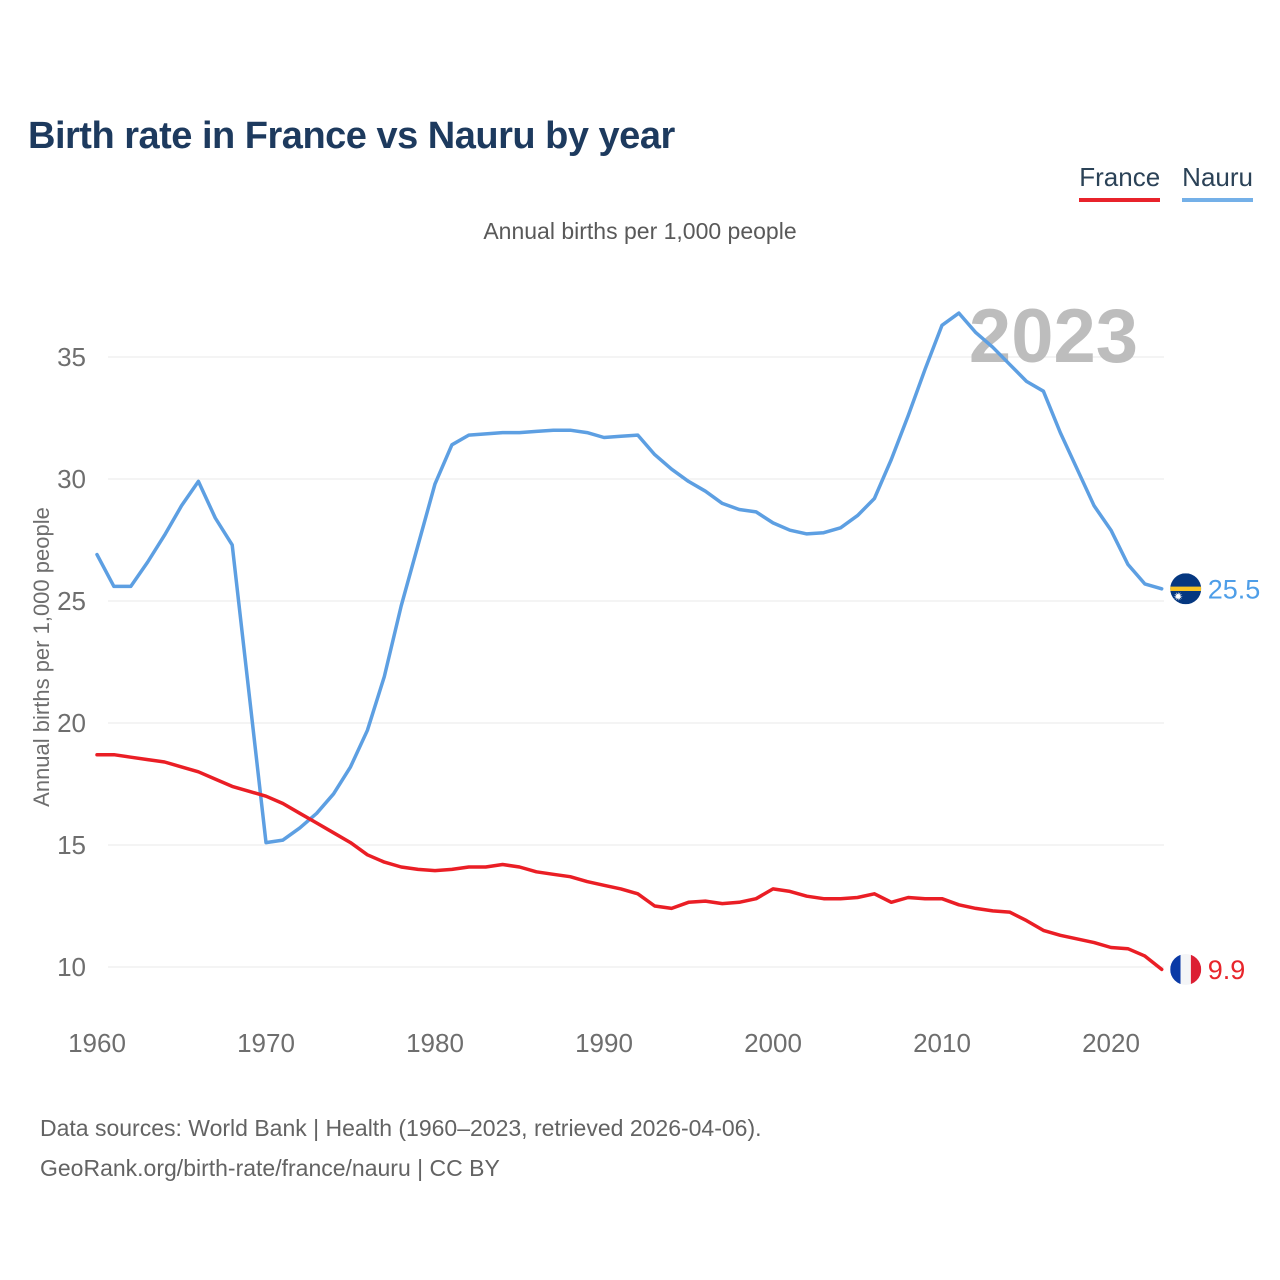 The image size is (1280, 1280). Describe the element at coordinates (773, 1043) in the screenshot. I see `x-tick-label: 2000` at that location.